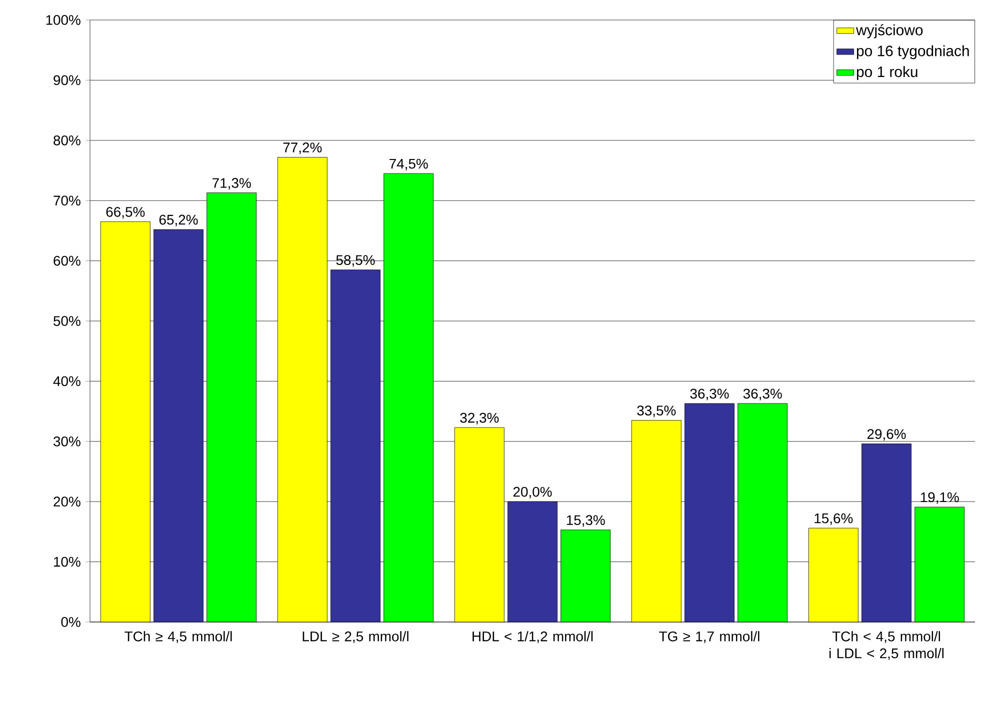 This screenshot has width=993, height=727. I want to click on data-label: 66,5%, so click(125, 212).